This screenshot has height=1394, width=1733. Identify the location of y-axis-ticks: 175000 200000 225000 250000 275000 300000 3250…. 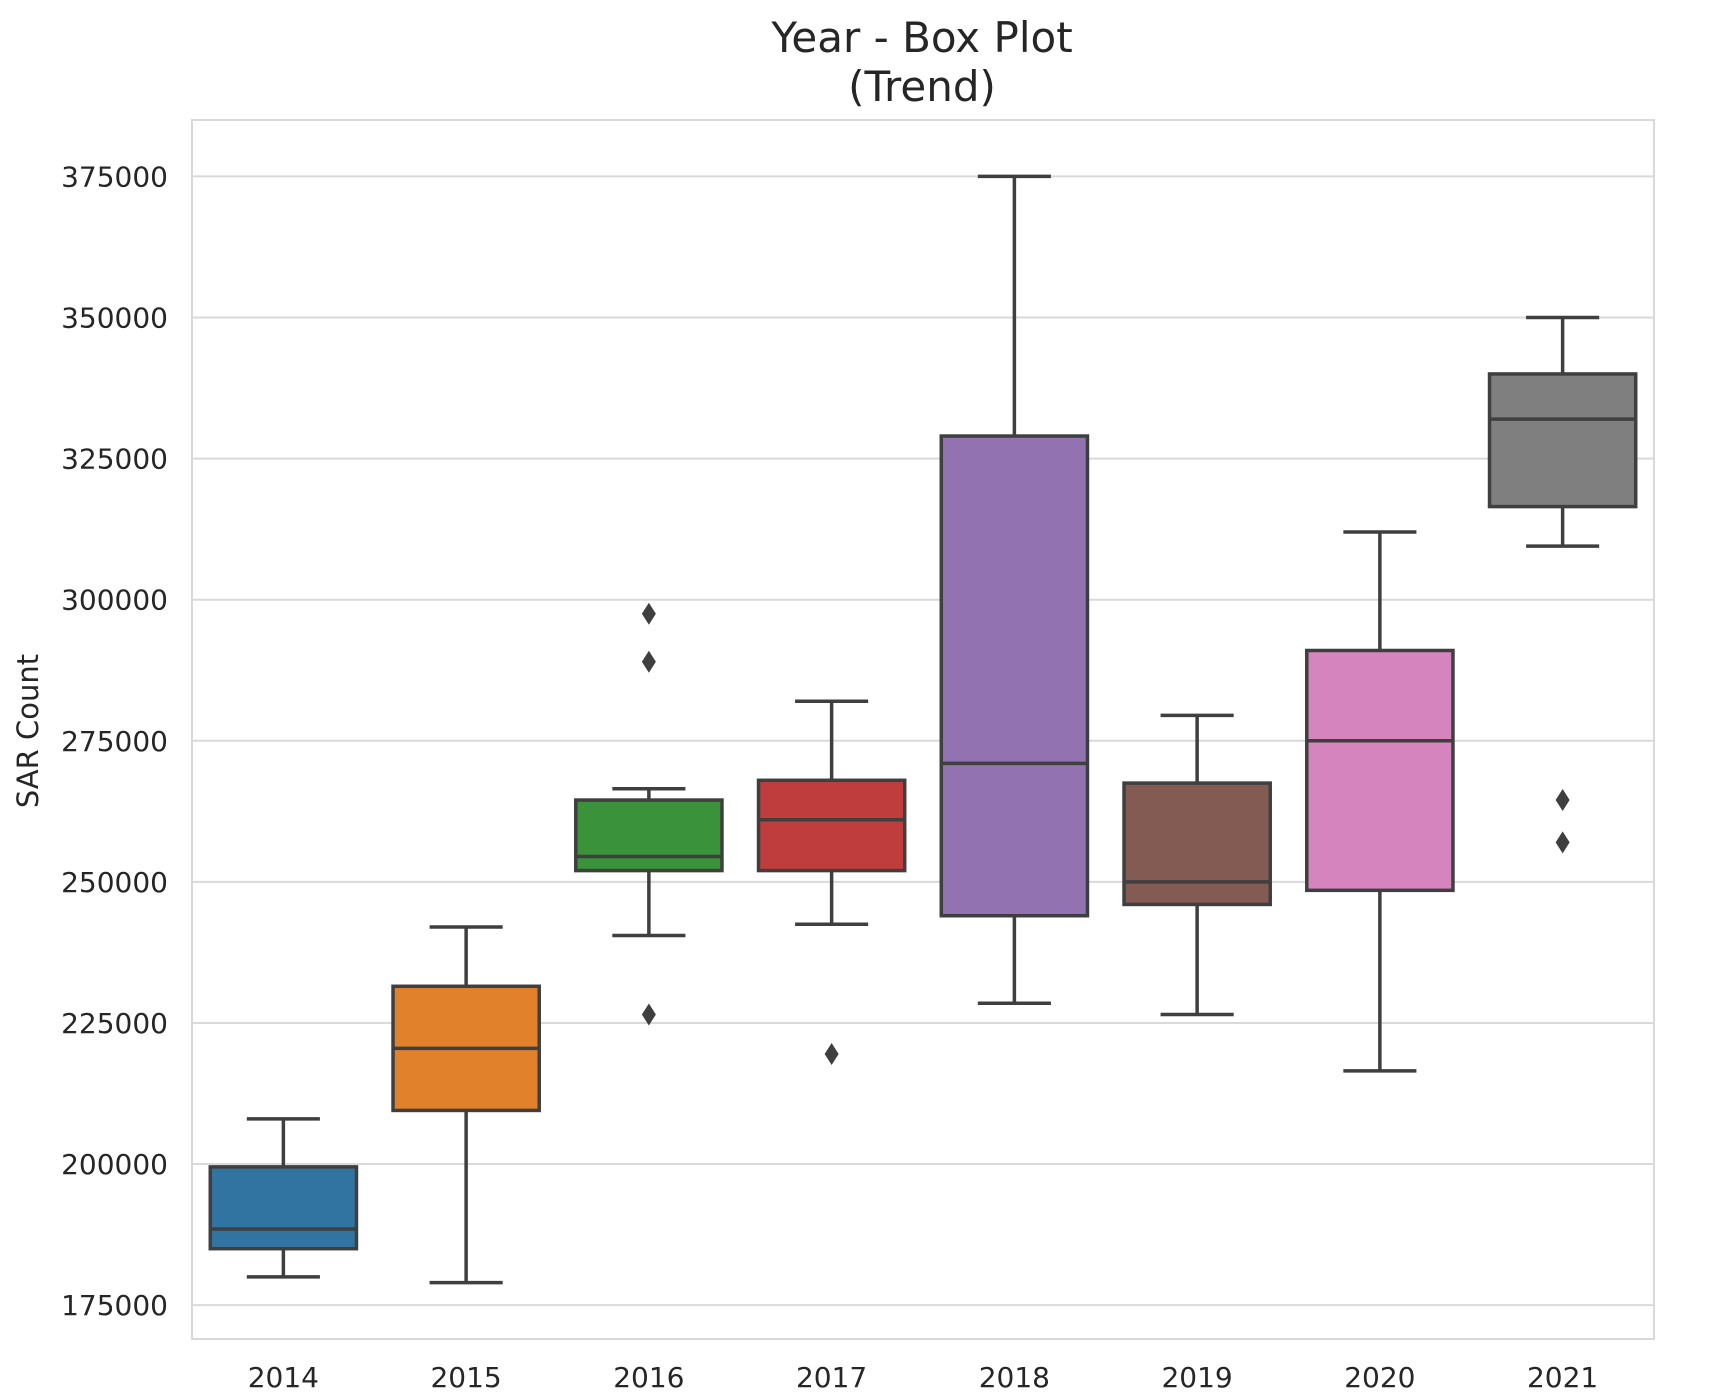
(114, 741).